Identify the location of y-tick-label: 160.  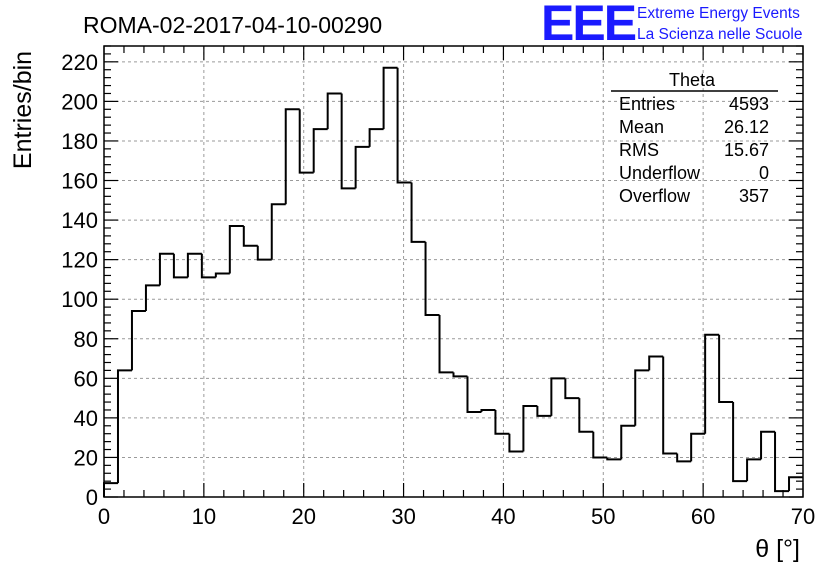
(79, 181).